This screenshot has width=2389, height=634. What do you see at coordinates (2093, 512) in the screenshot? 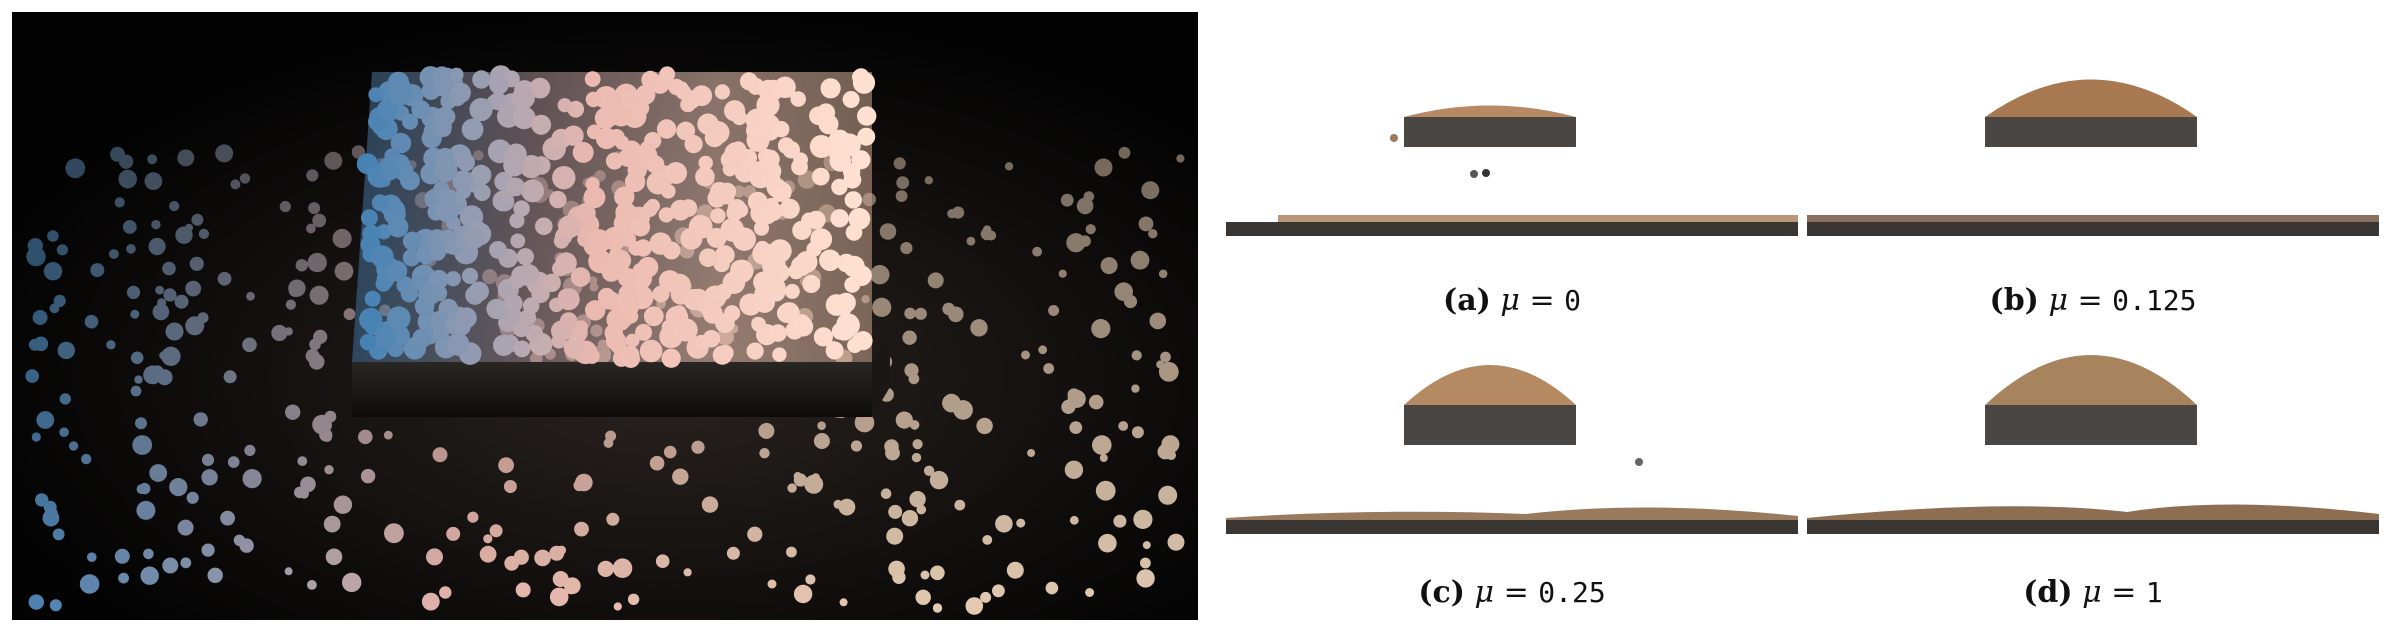
I see `spread-grains-d` at bounding box center [2093, 512].